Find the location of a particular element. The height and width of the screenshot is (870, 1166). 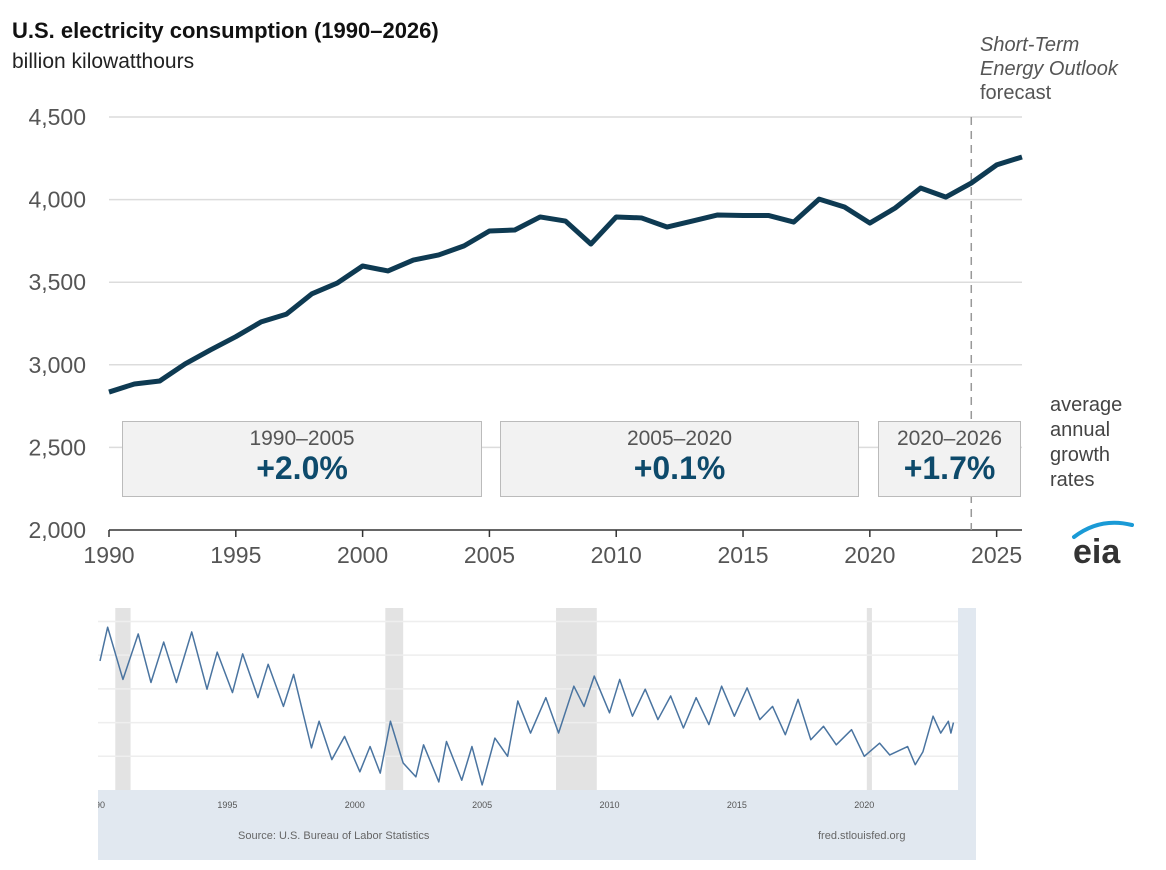

x-tick-label: 2025 is located at coordinates (996, 555).